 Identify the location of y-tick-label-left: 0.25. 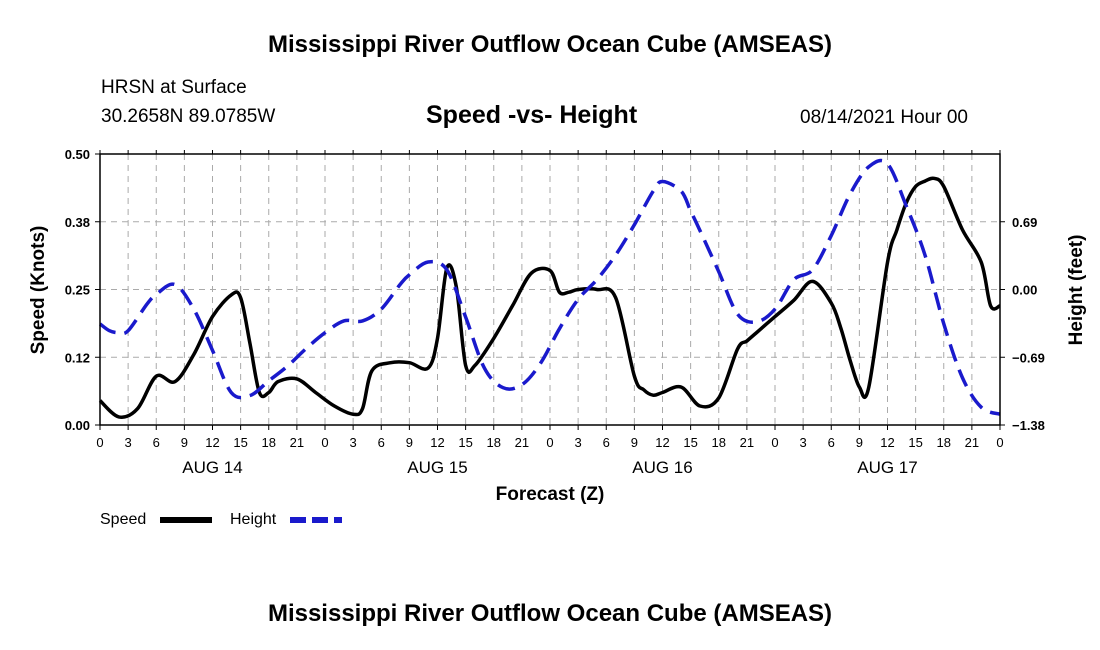
(77, 290).